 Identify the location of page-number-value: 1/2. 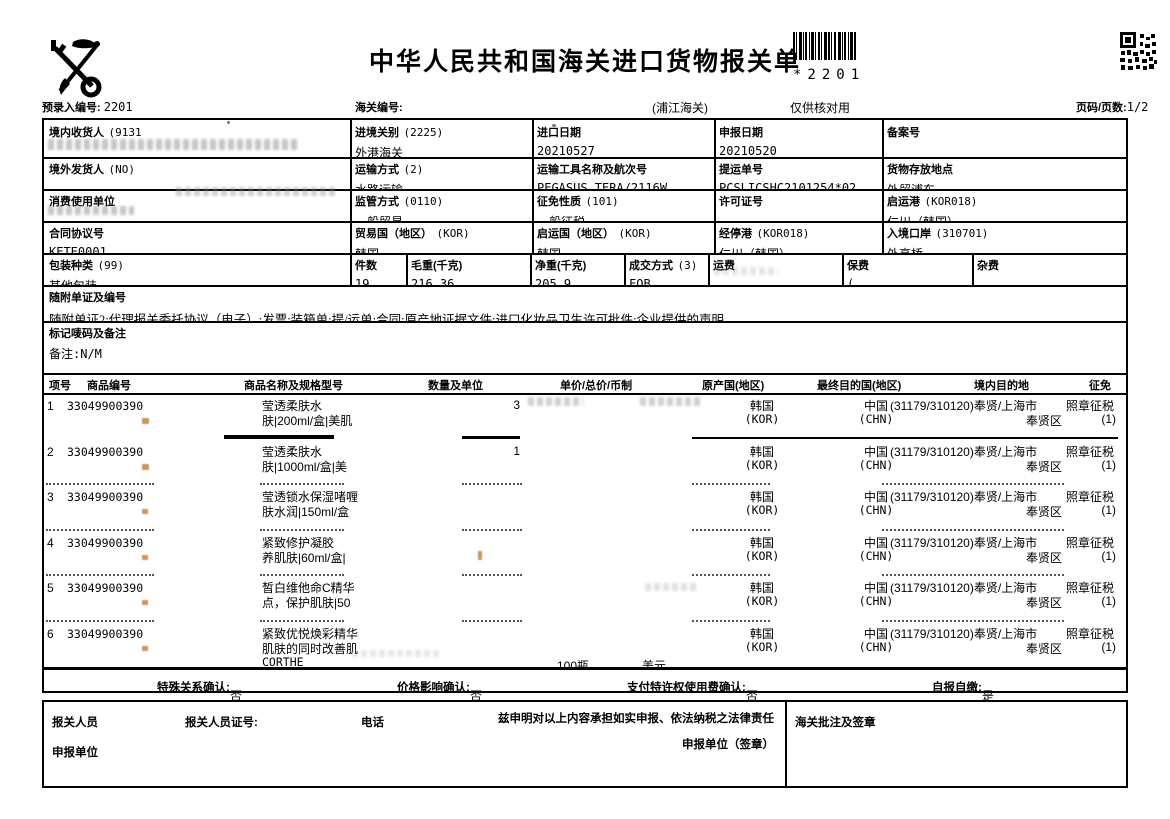
(1137, 107).